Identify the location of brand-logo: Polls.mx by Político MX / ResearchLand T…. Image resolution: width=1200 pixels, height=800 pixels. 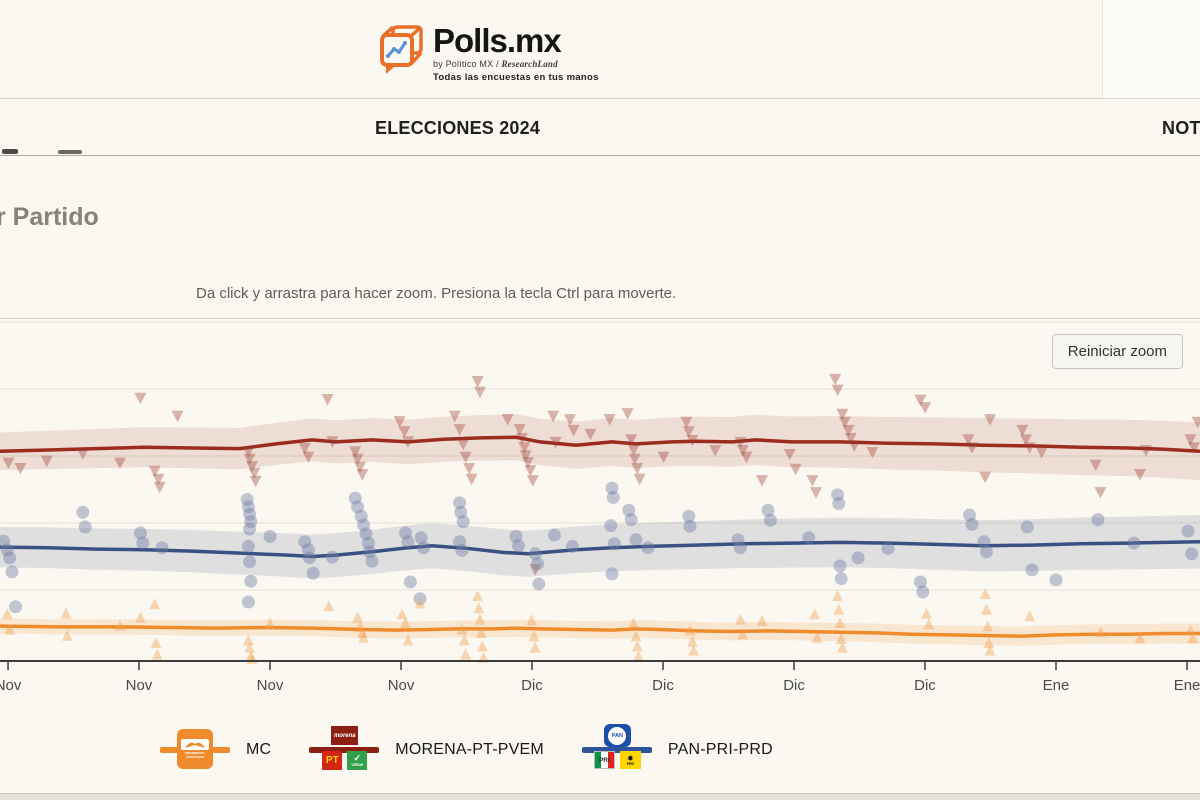
(488, 53).